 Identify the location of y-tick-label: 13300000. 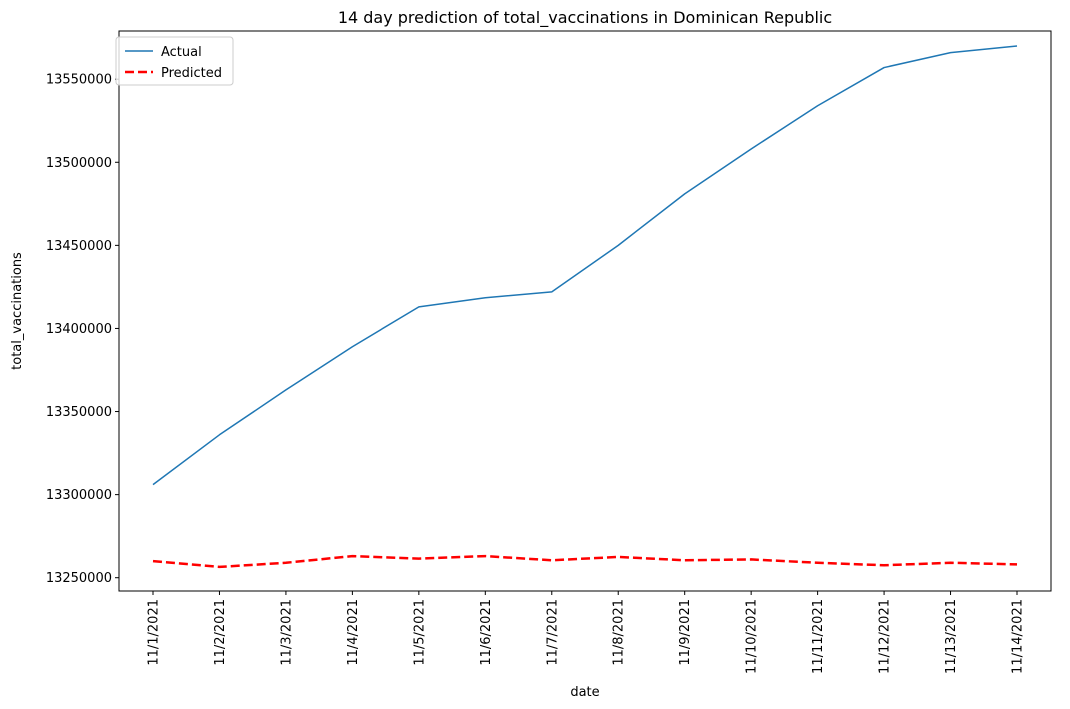
(79, 495).